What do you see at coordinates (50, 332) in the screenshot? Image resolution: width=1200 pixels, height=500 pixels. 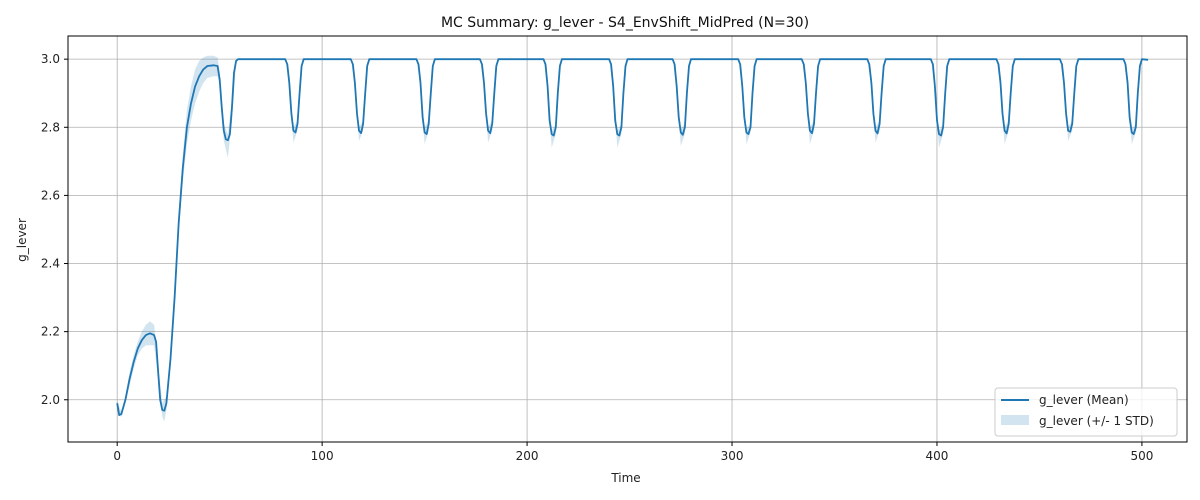 I see `y-tick-label: 2.2` at bounding box center [50, 332].